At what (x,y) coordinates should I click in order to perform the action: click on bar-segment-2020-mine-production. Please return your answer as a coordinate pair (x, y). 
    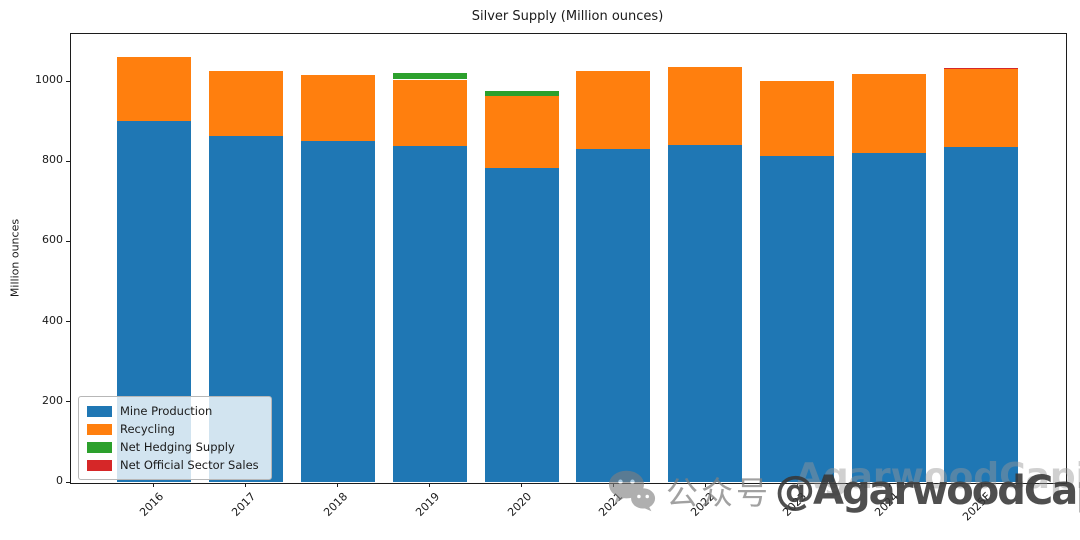
    Looking at the image, I should click on (521, 325).